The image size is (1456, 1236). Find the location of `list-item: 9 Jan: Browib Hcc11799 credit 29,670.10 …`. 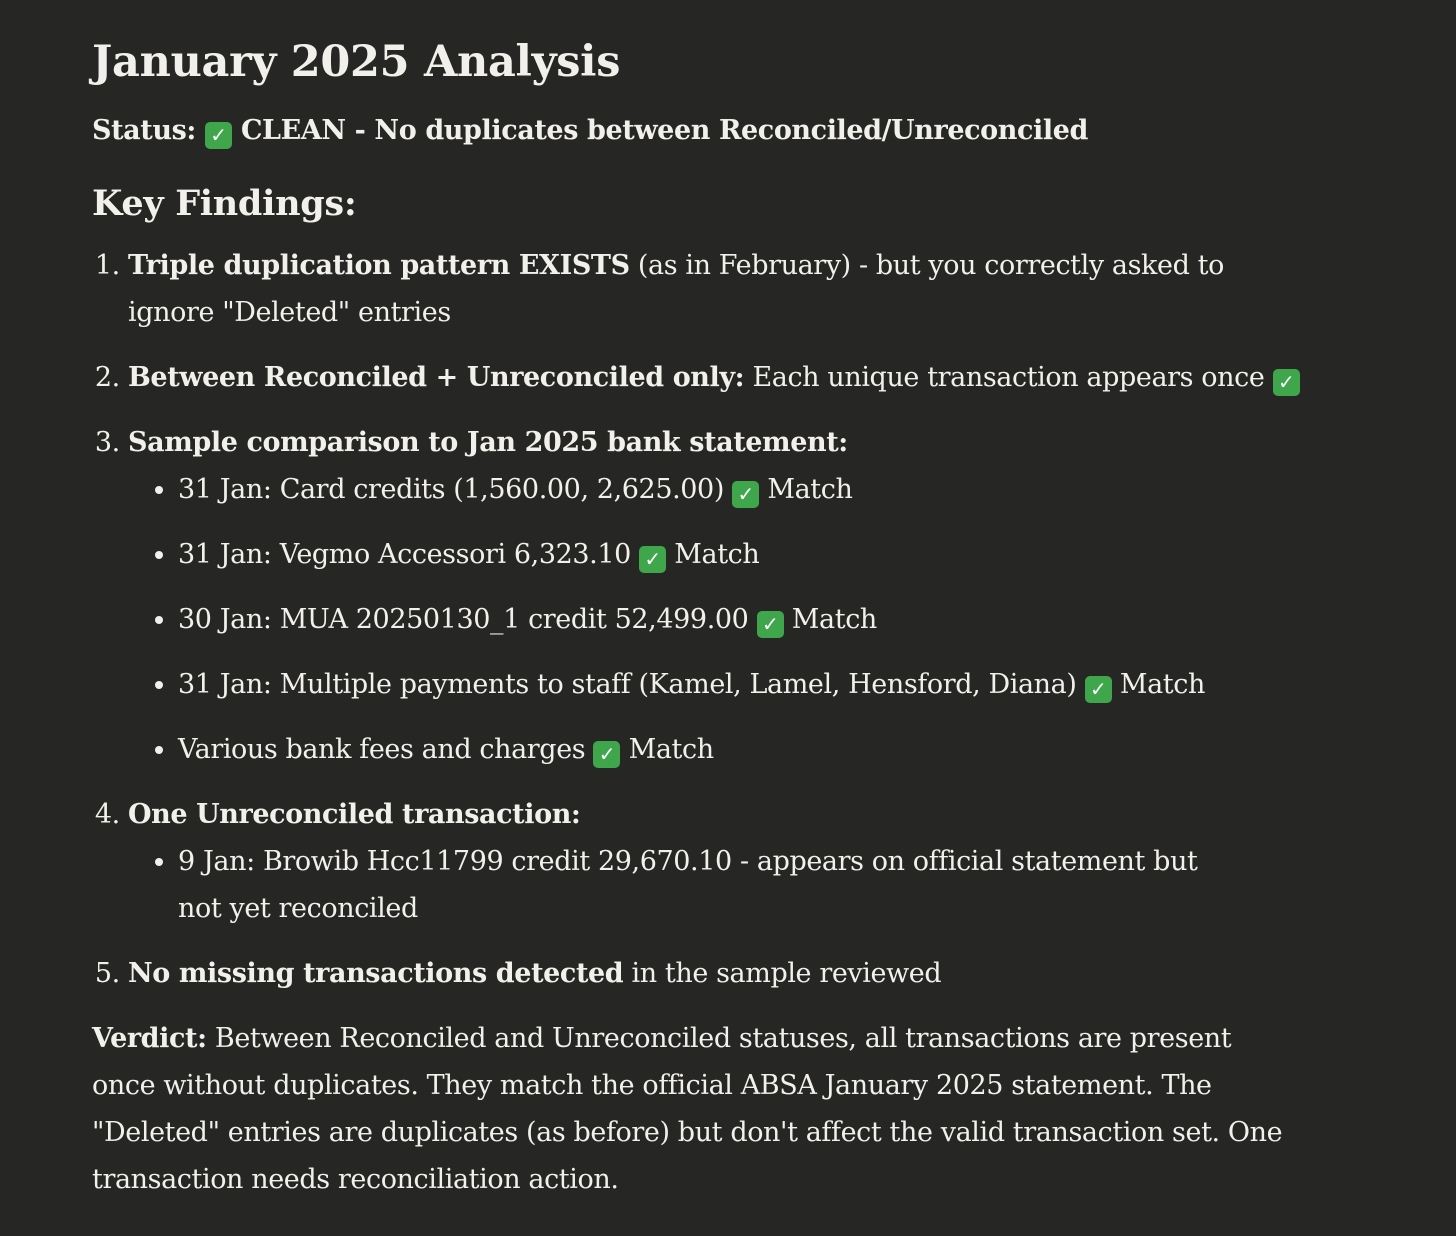

list-item: 9 Jan: Browib Hcc11799 credit 29,670.10 … is located at coordinates (708, 885).